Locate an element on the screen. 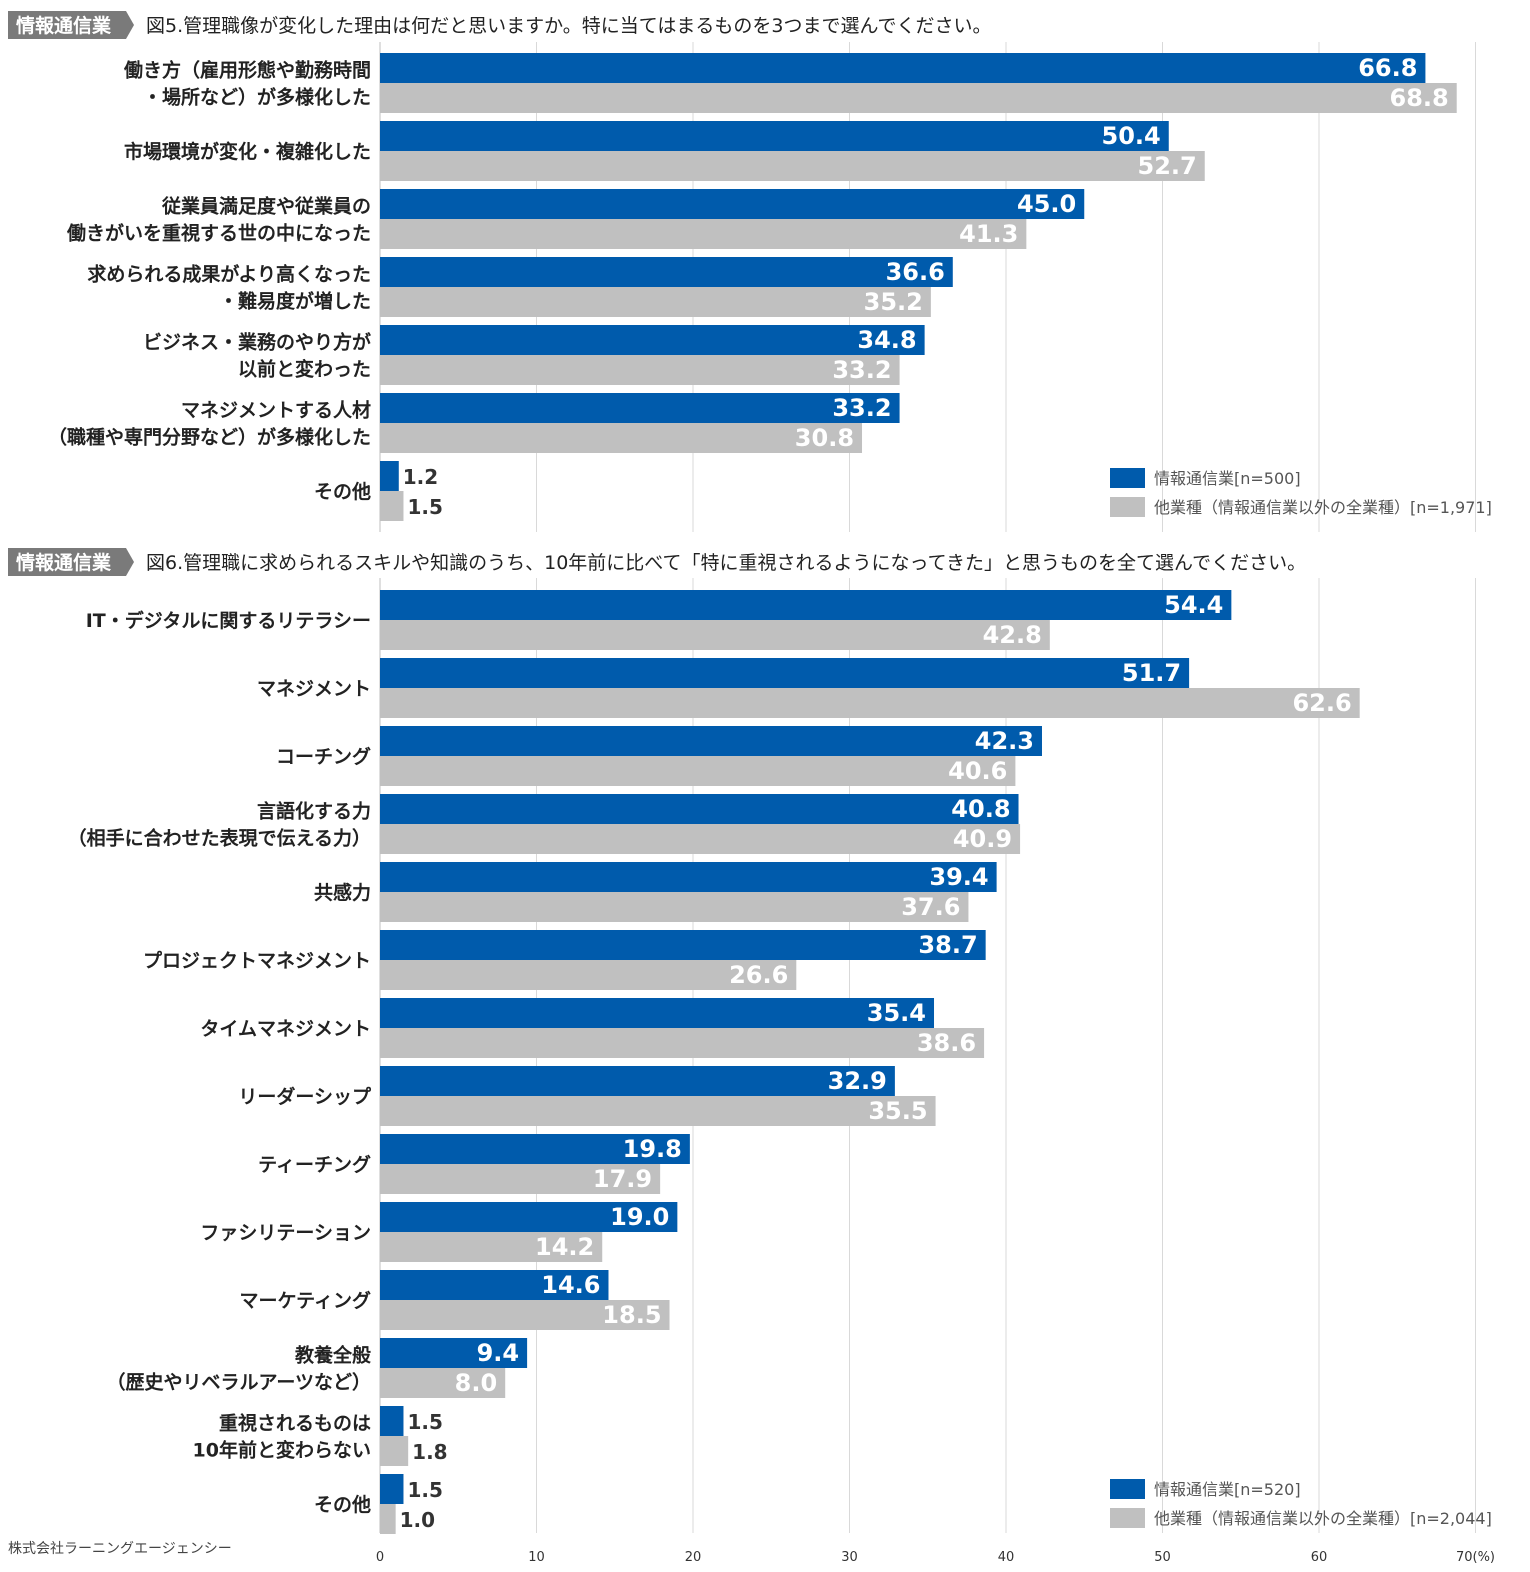 The image size is (1530, 1572). chart1-category-label: ビジネス・業務のやり方が is located at coordinates (257, 342).